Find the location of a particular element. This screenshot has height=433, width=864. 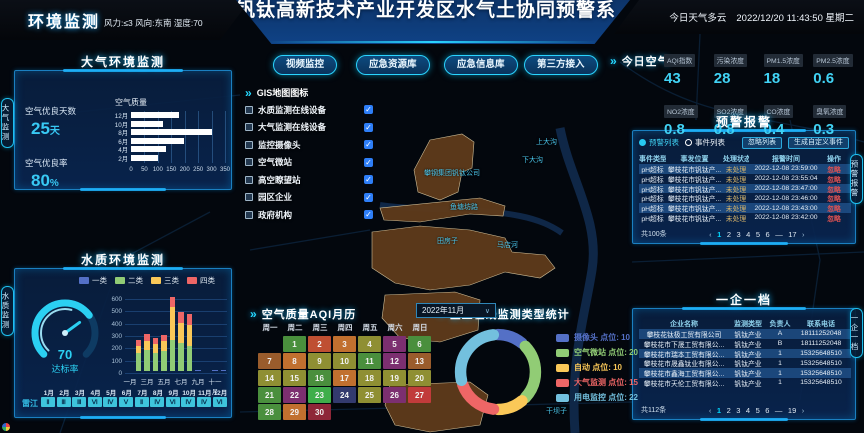

layer-item-label: 高空瞭望站 is located at coordinates (279, 179).